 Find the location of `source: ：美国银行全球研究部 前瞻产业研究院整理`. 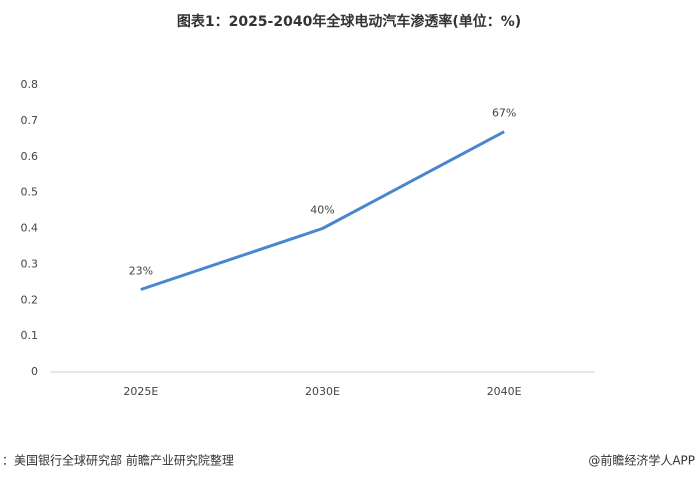

source: ：美国银行全球研究部 前瞻产业研究院整理 is located at coordinates (118, 460).